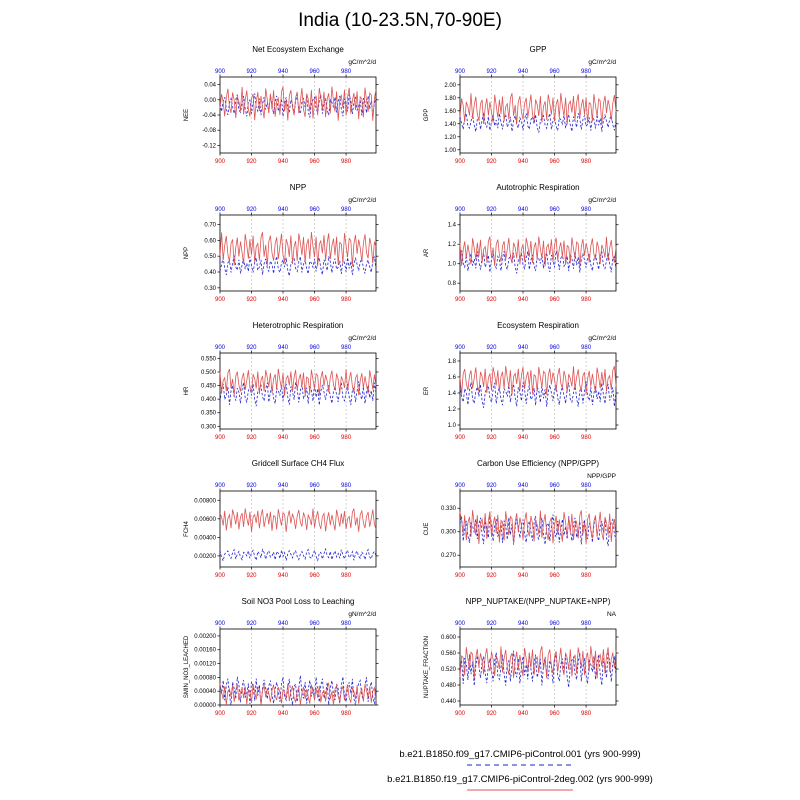 The height and width of the screenshot is (800, 800). What do you see at coordinates (210, 86) in the screenshot?
I see `svg-text: 0.04` at bounding box center [210, 86].